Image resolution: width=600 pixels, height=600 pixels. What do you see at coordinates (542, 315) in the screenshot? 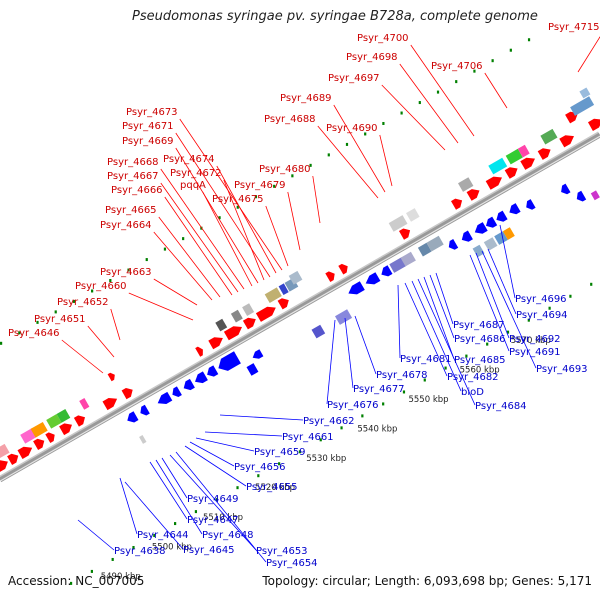
I see `reverse-gene-label: Psyr_4694` at bounding box center [542, 315].